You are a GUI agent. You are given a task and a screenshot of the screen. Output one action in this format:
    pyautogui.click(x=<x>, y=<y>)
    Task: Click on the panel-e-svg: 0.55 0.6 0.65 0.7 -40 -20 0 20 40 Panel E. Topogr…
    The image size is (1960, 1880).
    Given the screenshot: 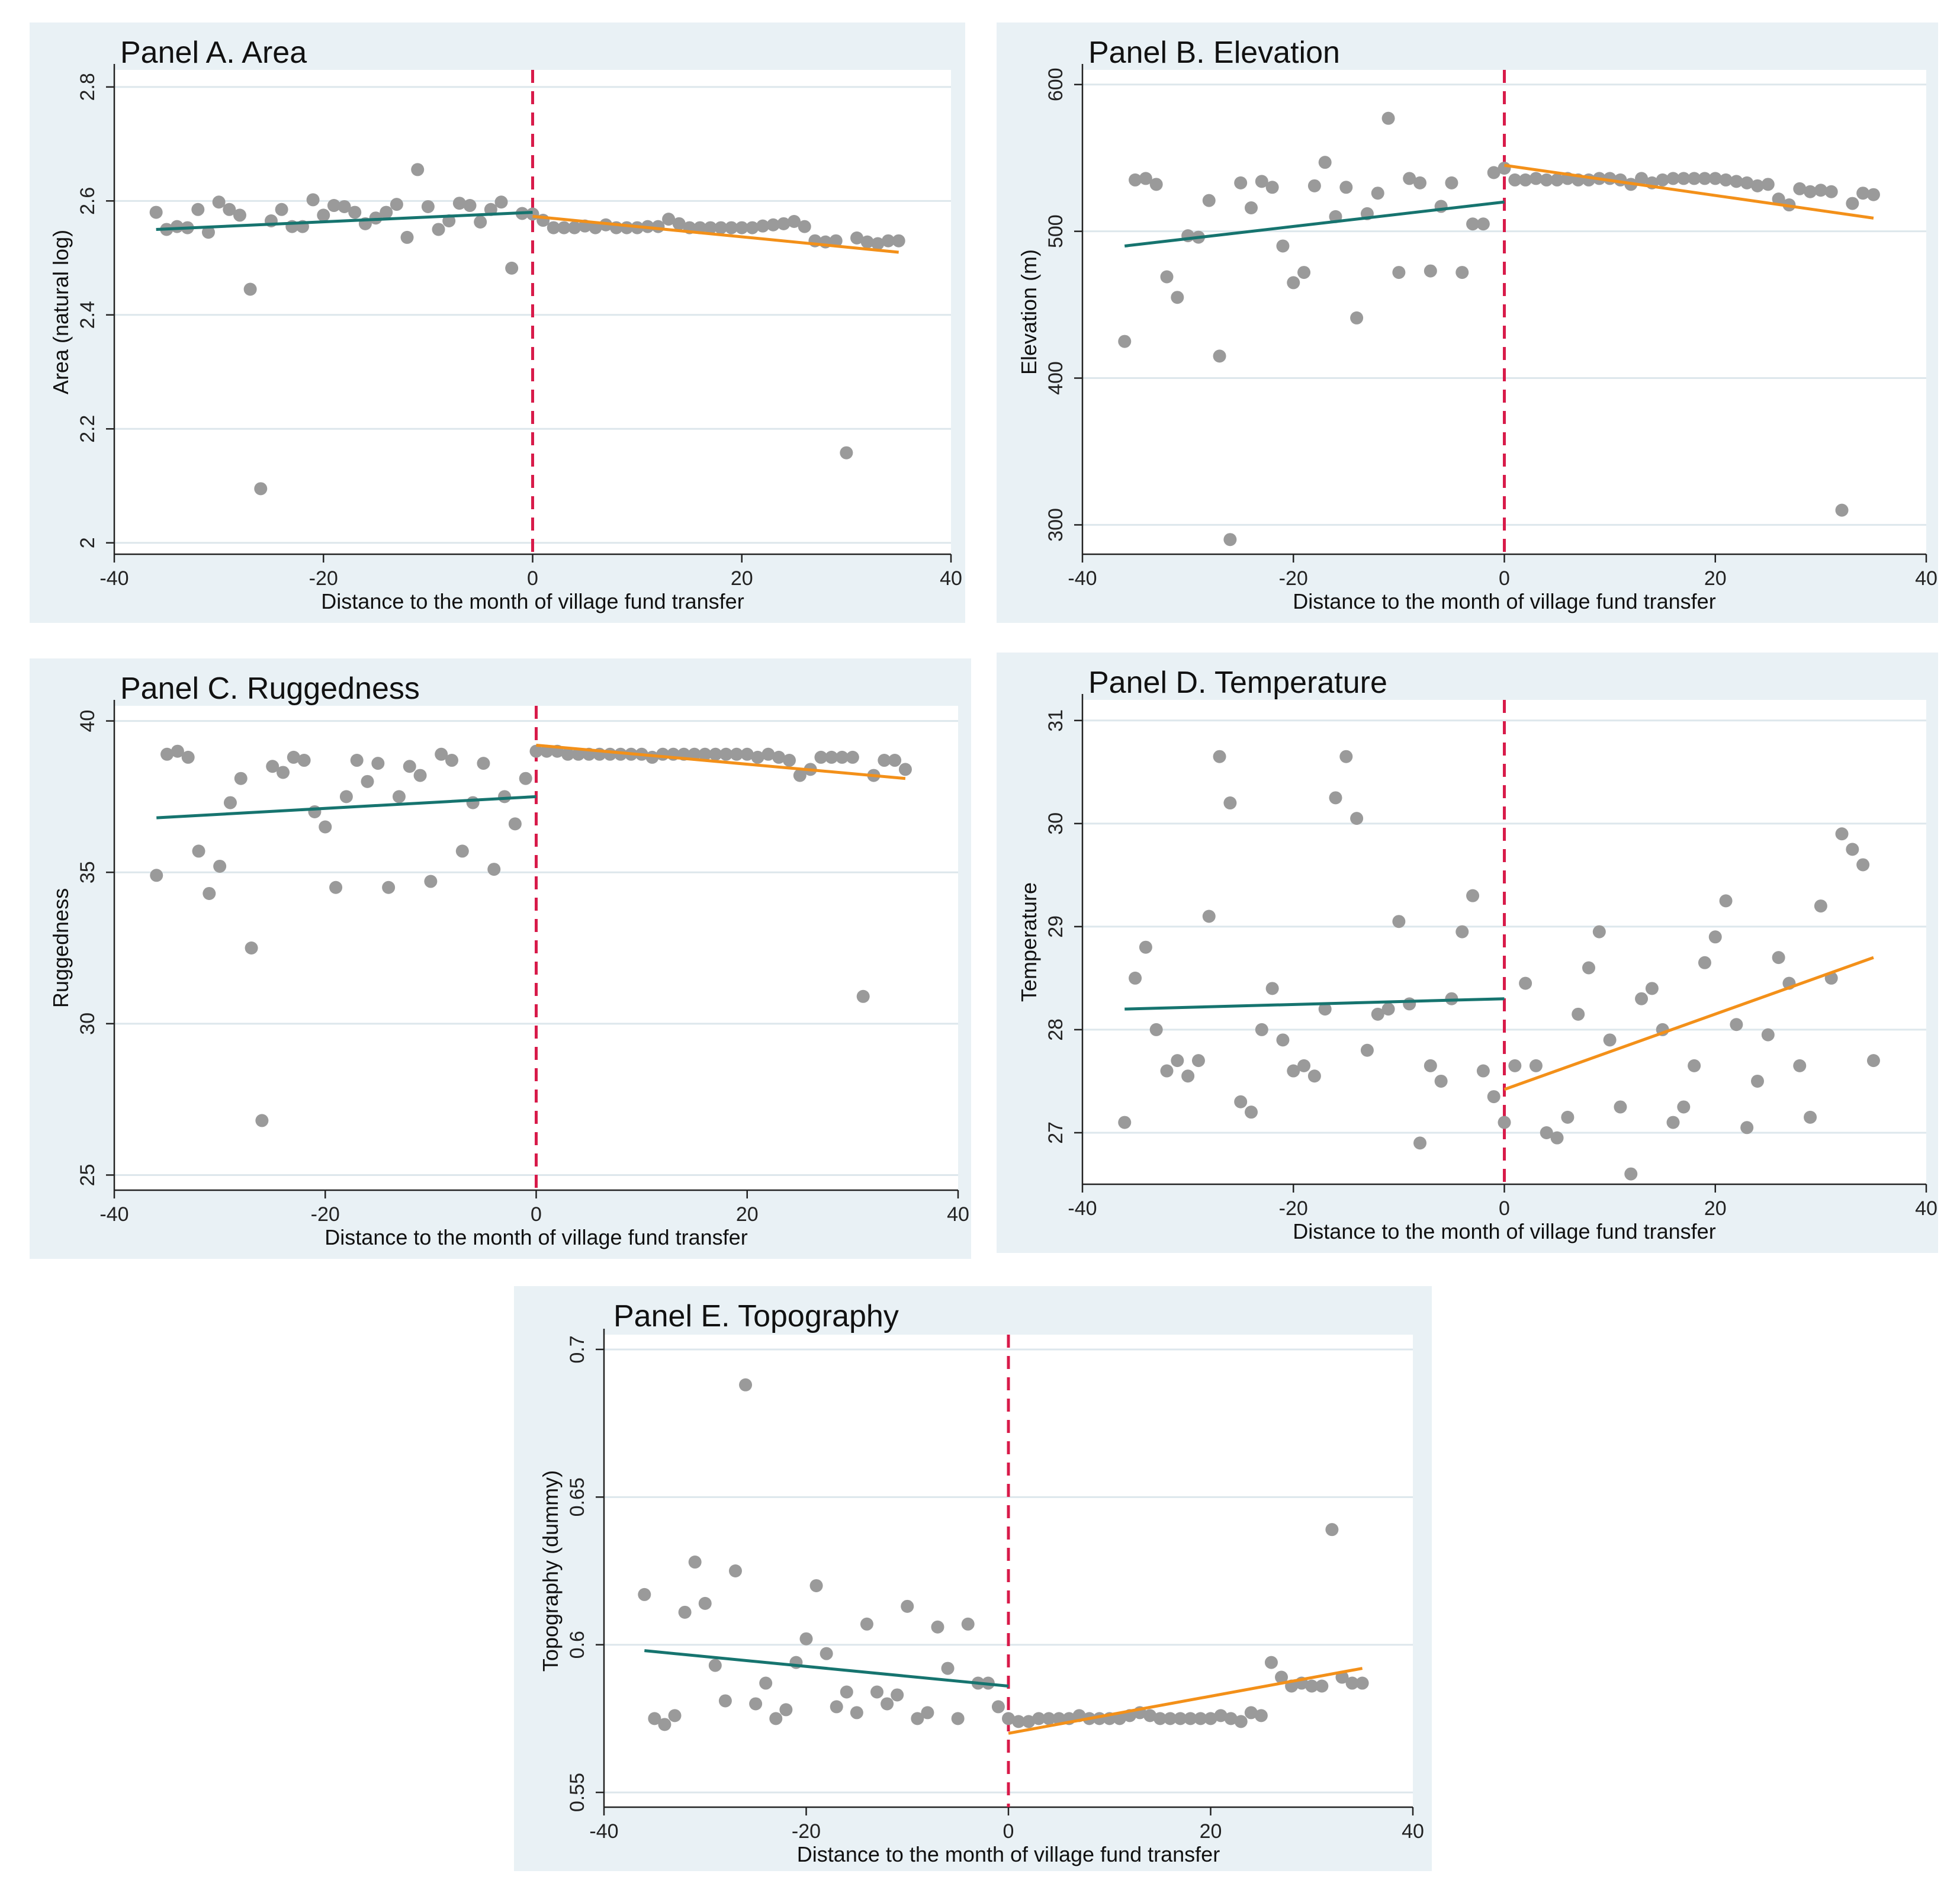 What is the action you would take?
    pyautogui.click(x=981, y=1582)
    